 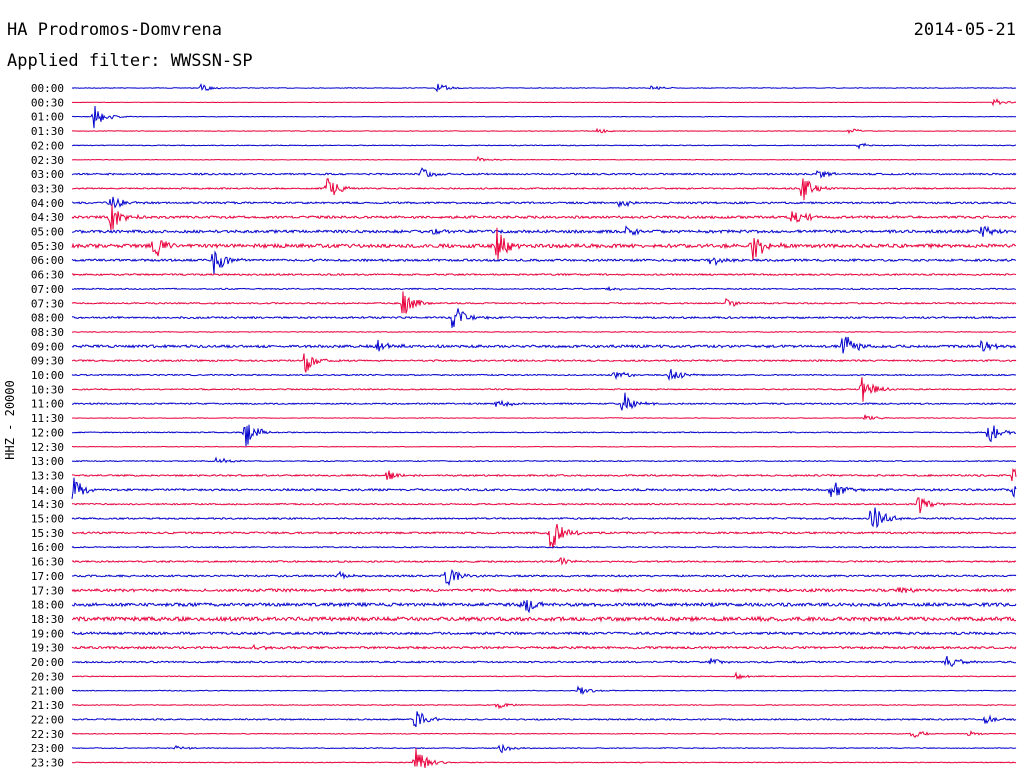 I want to click on time-tick-label: 22:30, so click(x=47, y=734).